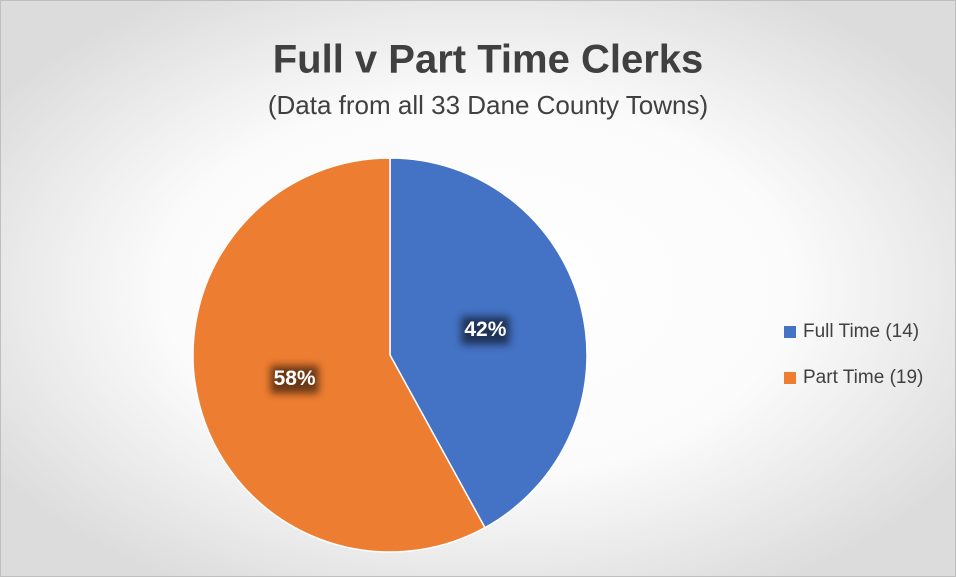  I want to click on data-label: 42%, so click(485, 329).